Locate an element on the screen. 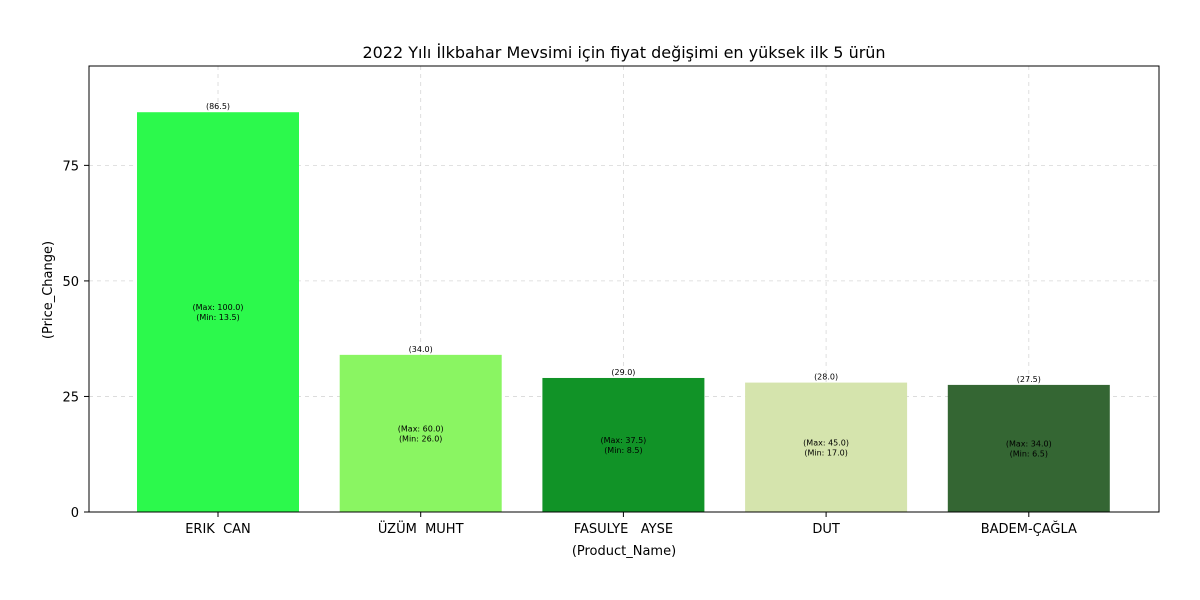 The height and width of the screenshot is (600, 1200). y-axis-label: (Price_Change) is located at coordinates (48, 290).